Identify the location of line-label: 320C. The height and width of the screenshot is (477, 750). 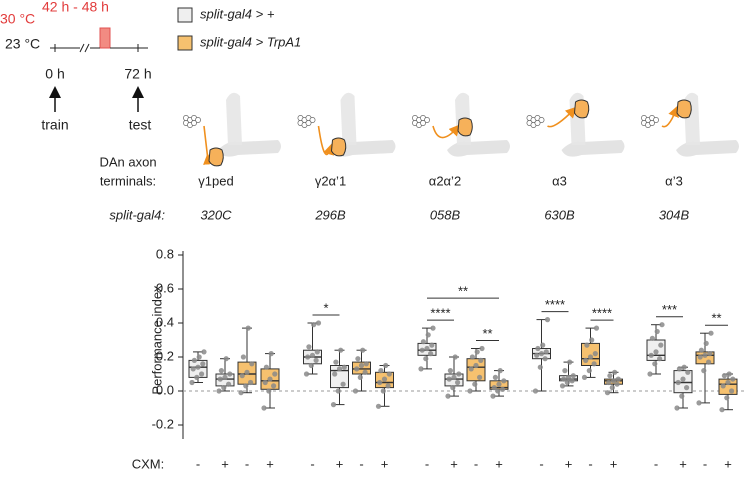
(216, 214).